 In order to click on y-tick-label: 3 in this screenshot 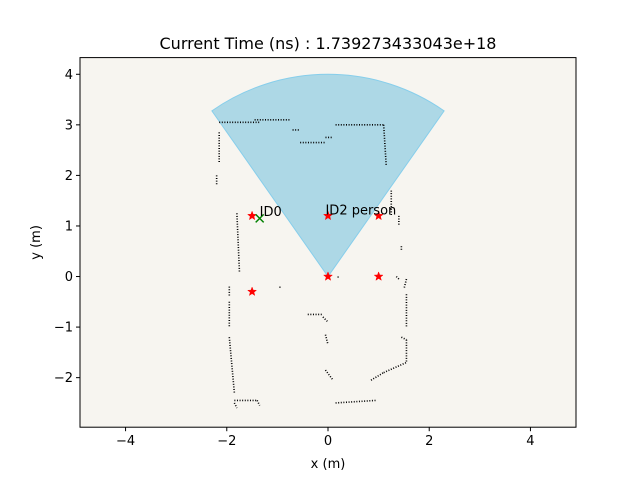, I will do `click(69, 125)`.